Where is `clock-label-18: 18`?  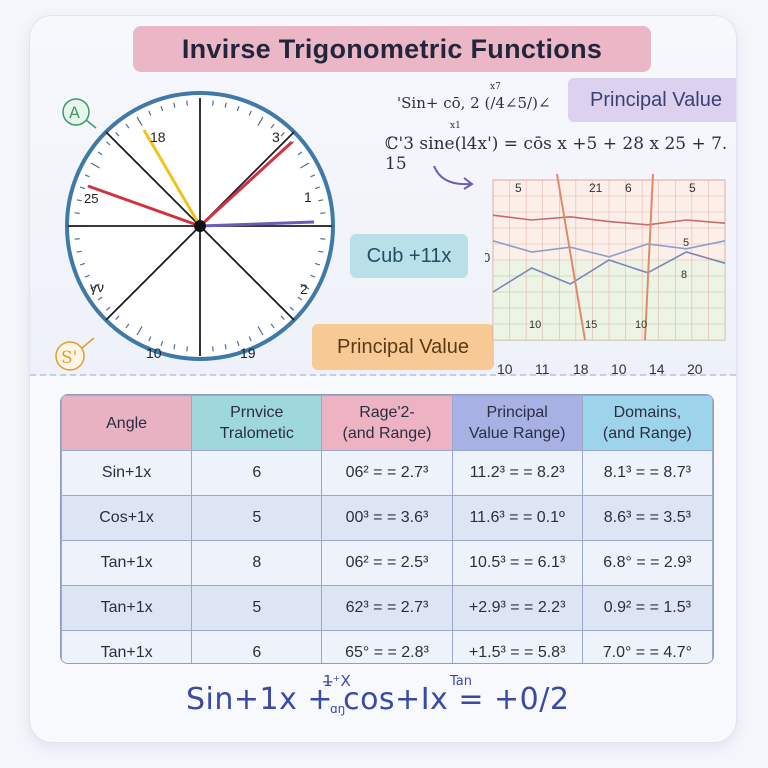 clock-label-18: 18 is located at coordinates (158, 137).